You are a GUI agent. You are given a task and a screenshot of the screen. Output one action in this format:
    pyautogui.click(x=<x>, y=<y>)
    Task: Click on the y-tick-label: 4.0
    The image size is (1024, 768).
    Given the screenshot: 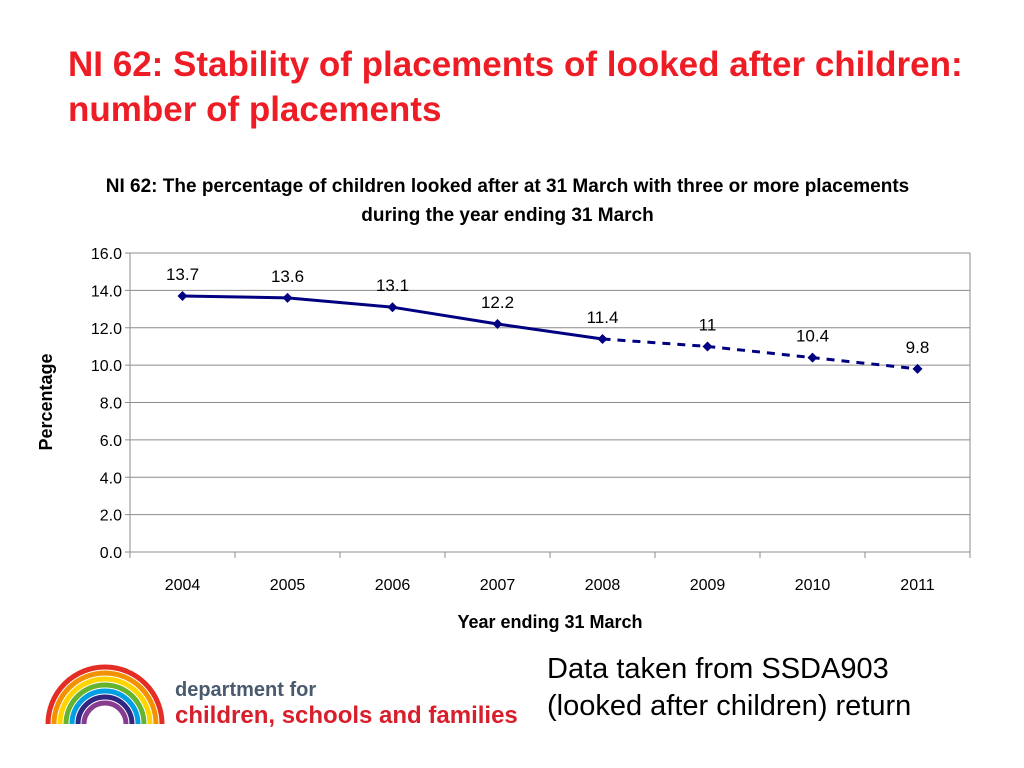 What is the action you would take?
    pyautogui.click(x=111, y=478)
    